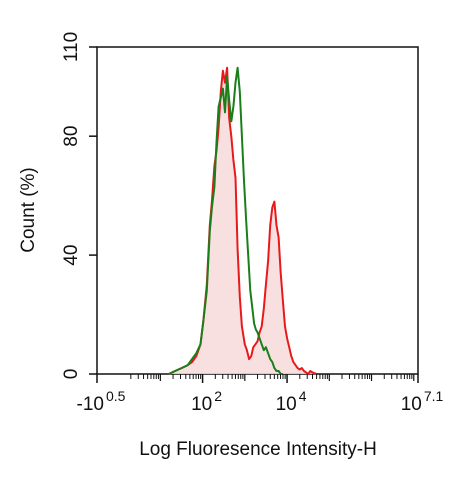  I want to click on y-tick-label: 40, so click(71, 255).